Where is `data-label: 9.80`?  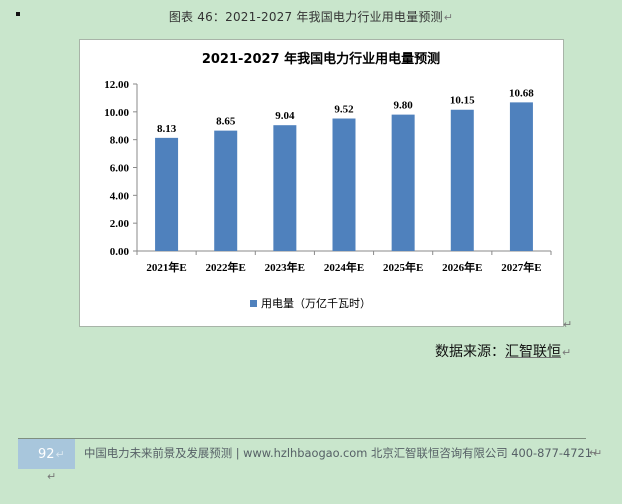 data-label: 9.80 is located at coordinates (404, 106).